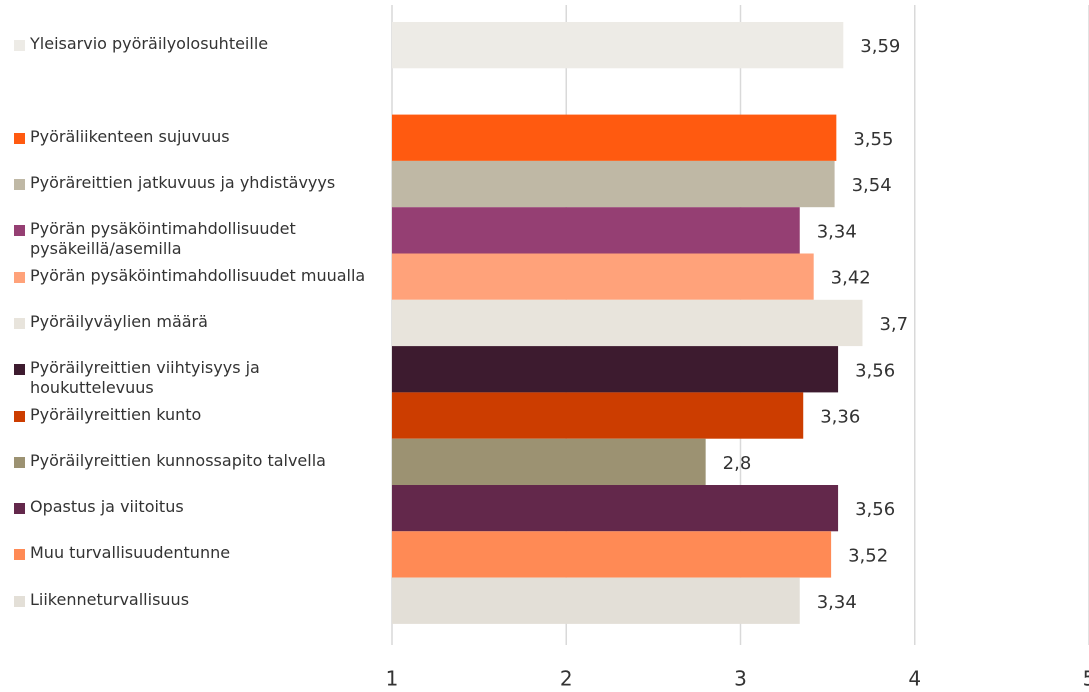  What do you see at coordinates (868, 555) in the screenshot?
I see `value-label: 3,52` at bounding box center [868, 555].